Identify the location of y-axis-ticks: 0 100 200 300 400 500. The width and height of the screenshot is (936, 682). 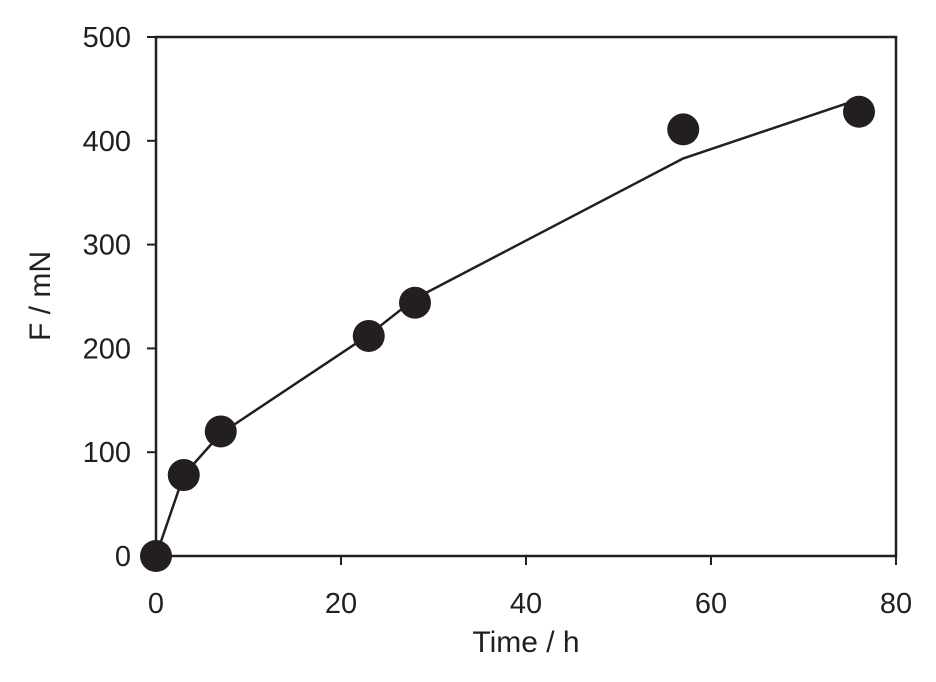
(119, 297).